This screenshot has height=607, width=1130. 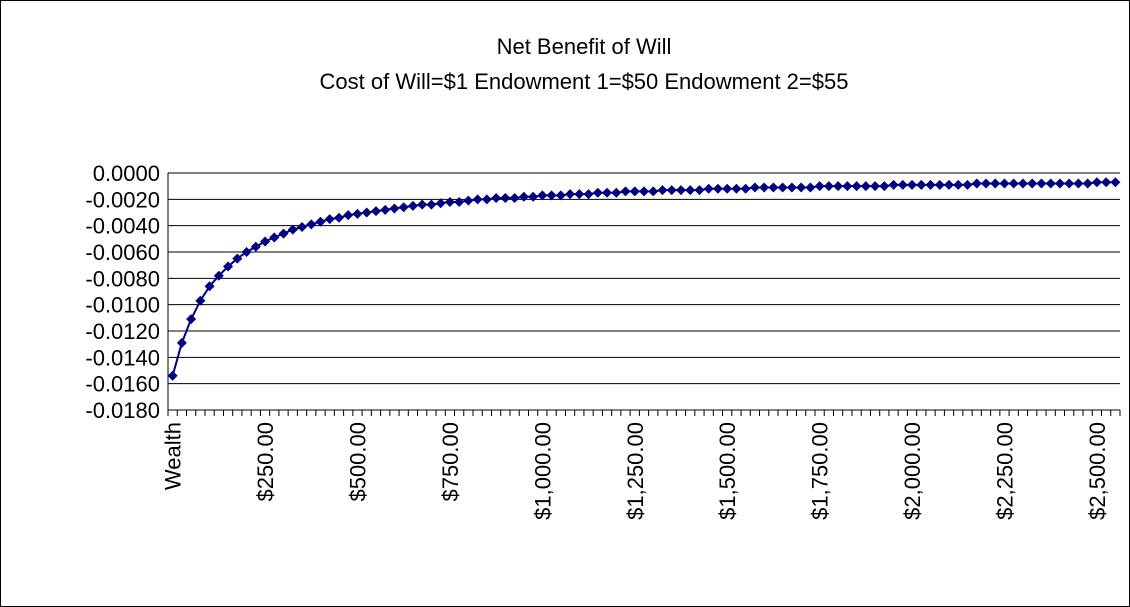 I want to click on x-tick-label: $750.00, so click(x=450, y=462).